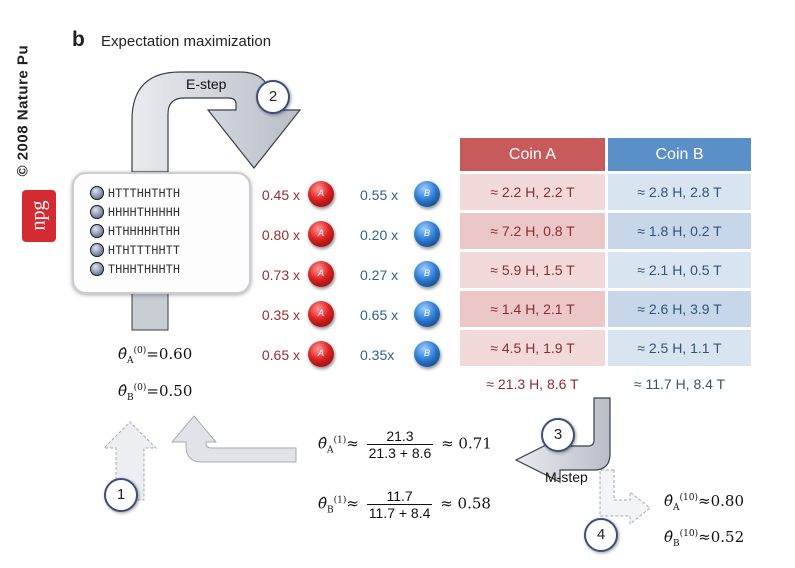 The height and width of the screenshot is (568, 795). What do you see at coordinates (135, 231) in the screenshot?
I see `sequence-row: HTHHHHHTHH` at bounding box center [135, 231].